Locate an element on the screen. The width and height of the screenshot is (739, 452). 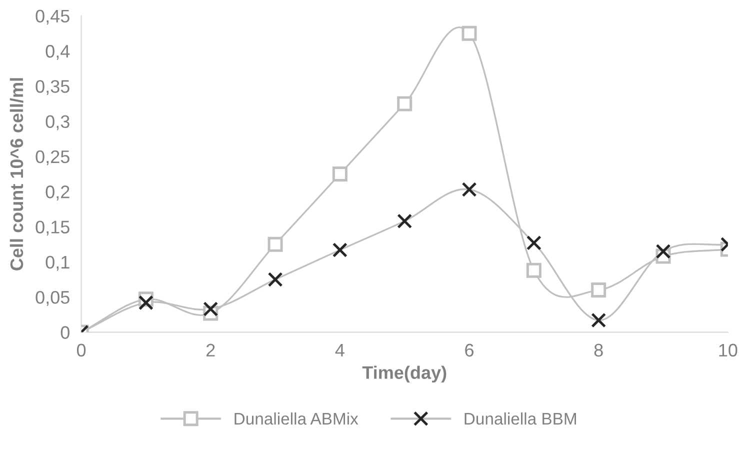
y-tick-label: 0,25 is located at coordinates (53, 158).